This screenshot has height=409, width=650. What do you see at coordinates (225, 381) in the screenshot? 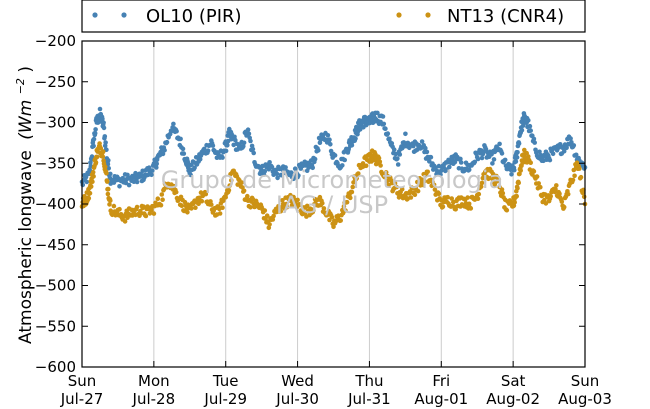
I see `x-tick-label-day: Tue` at bounding box center [225, 381].